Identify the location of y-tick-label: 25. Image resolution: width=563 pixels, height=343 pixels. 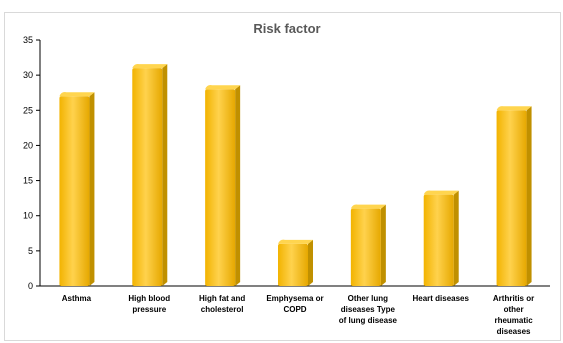
(28, 110).